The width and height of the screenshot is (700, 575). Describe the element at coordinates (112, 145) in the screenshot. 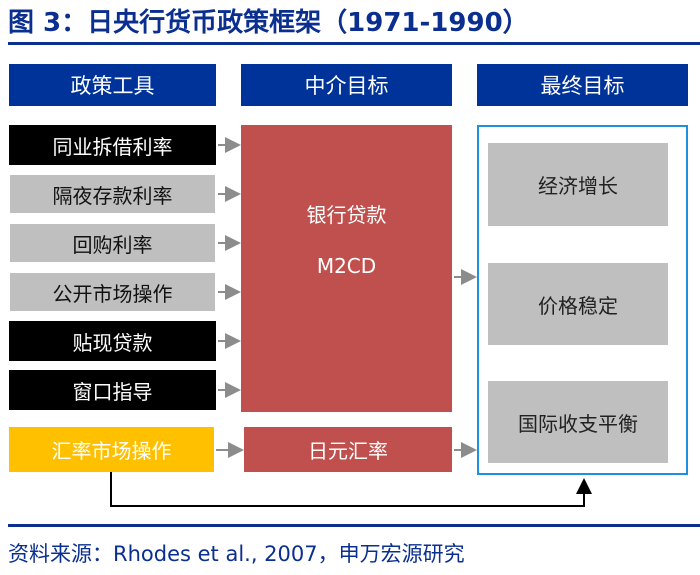

I see `tool-interbank-rate: 同业拆借利率` at that location.